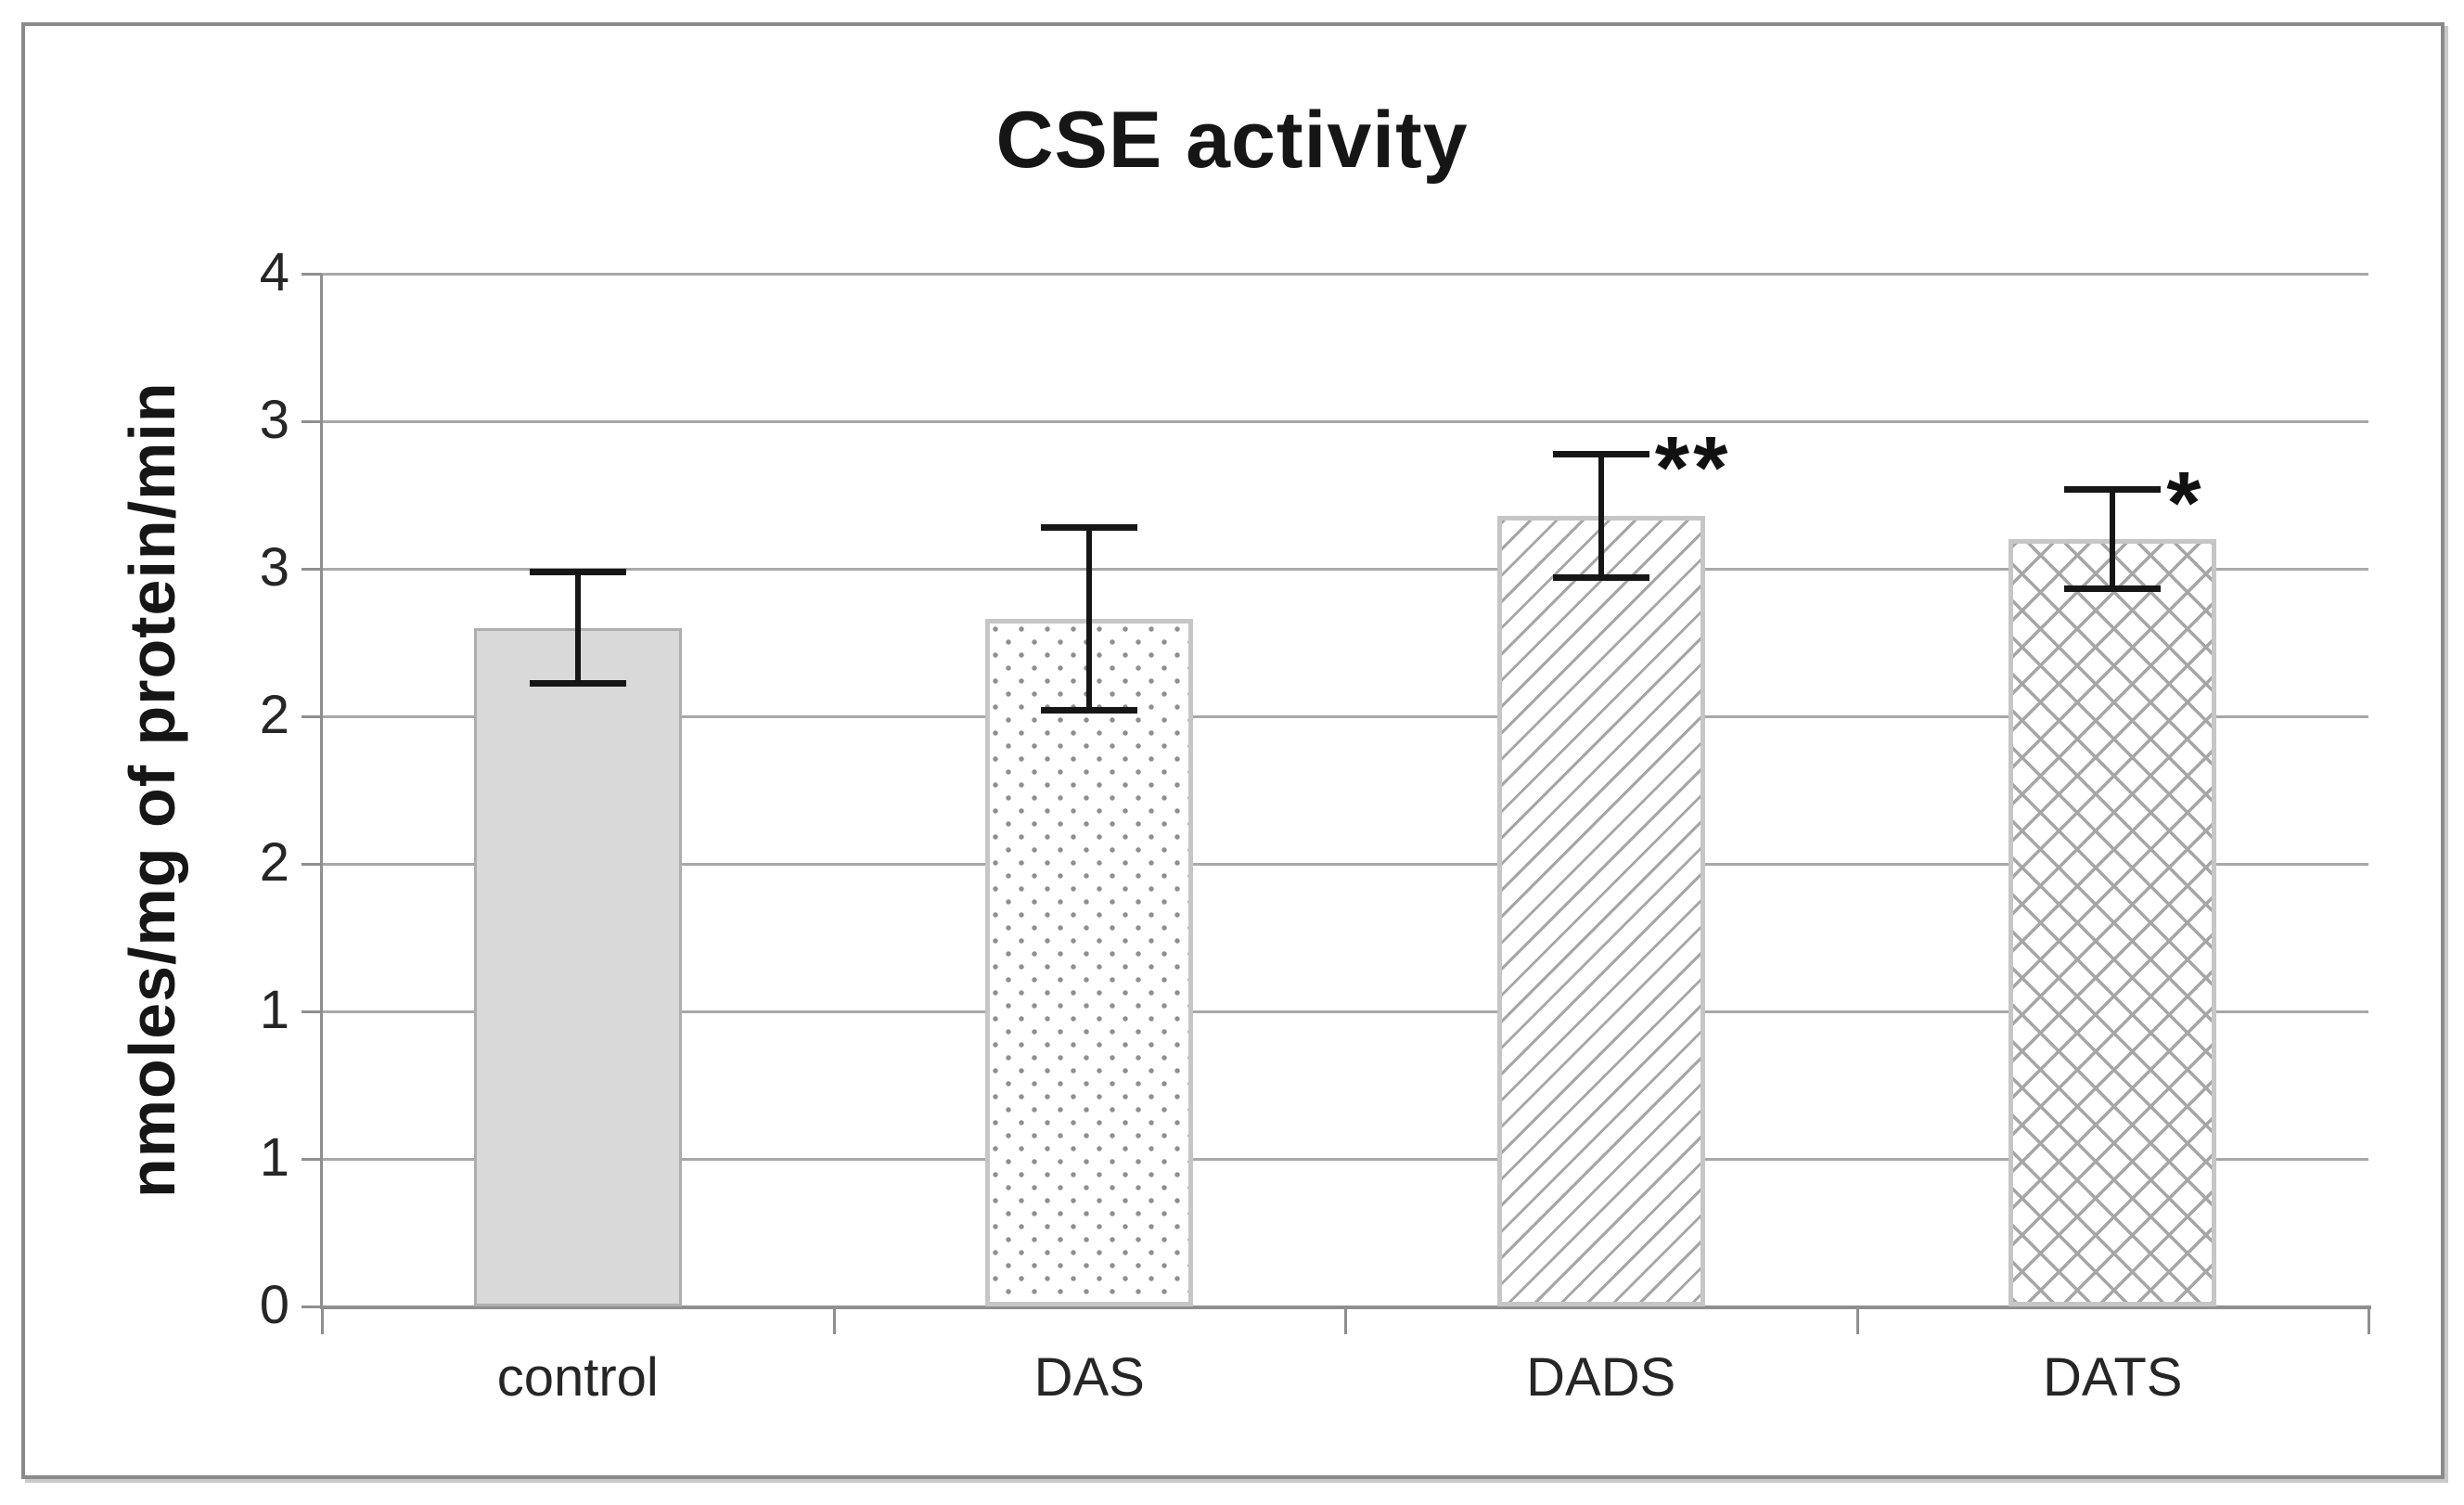 The width and height of the screenshot is (2464, 1505). I want to click on significance-dats: *, so click(2185, 504).